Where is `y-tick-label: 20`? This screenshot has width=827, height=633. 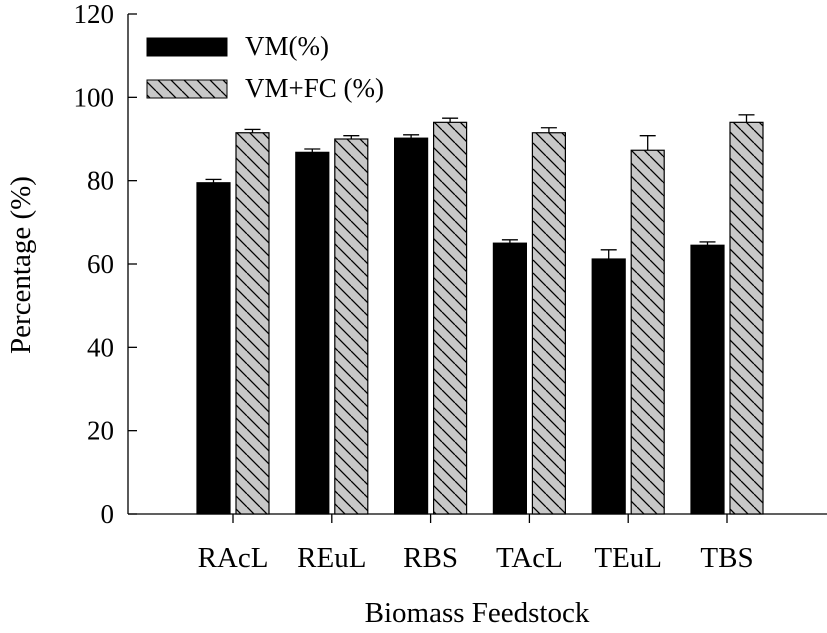
y-tick-label: 20 is located at coordinates (100, 431).